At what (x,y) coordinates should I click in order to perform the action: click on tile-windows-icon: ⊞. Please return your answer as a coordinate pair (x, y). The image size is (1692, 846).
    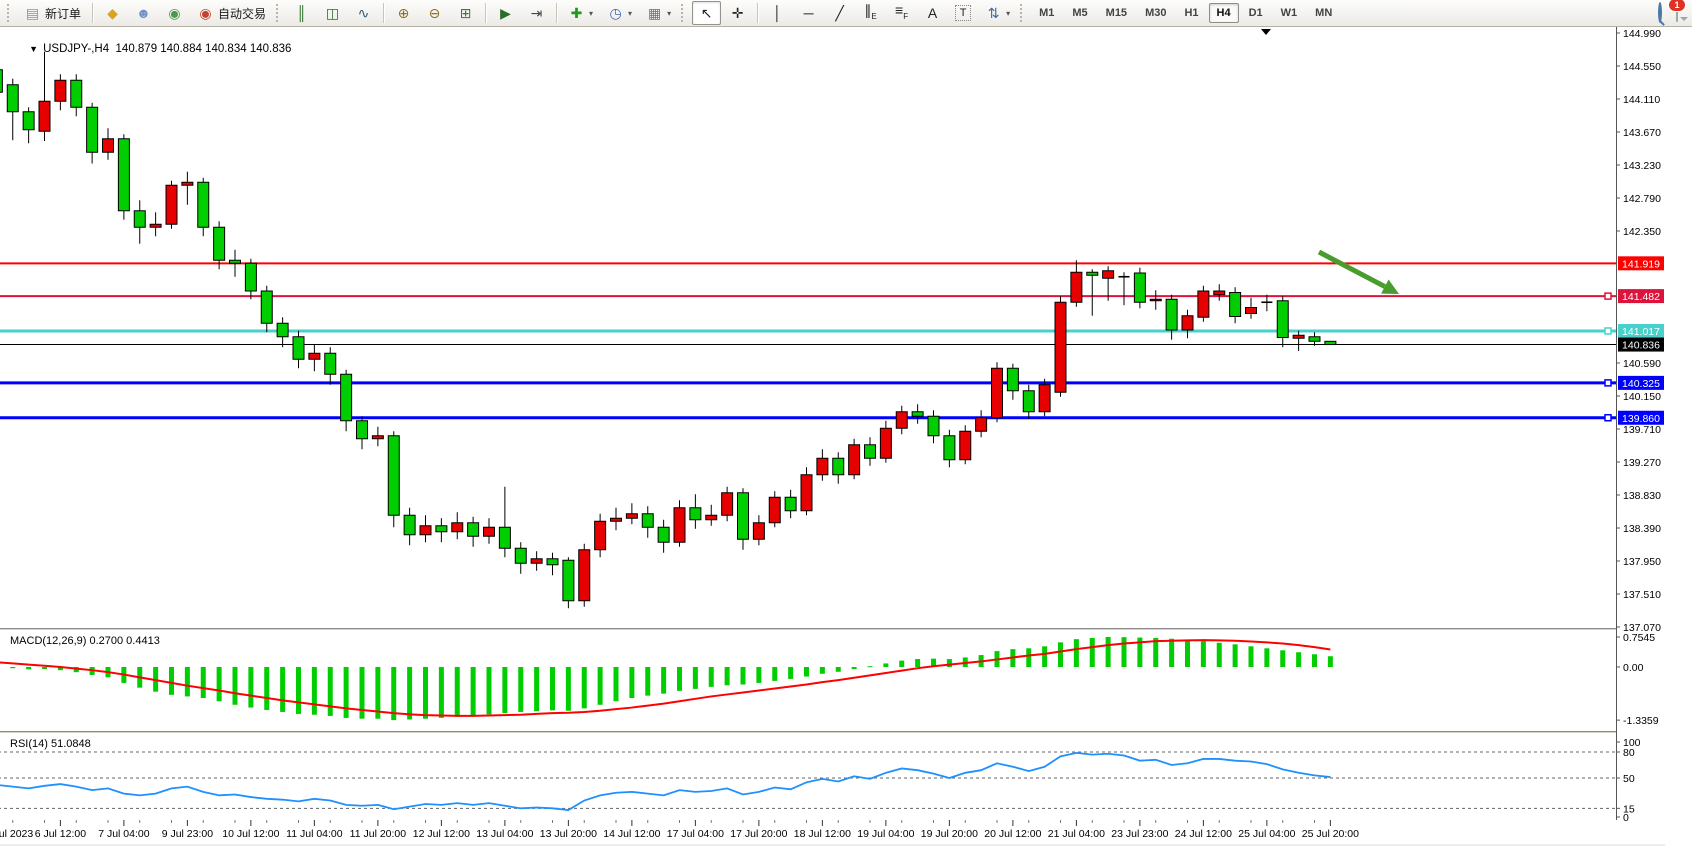
    Looking at the image, I should click on (465, 13).